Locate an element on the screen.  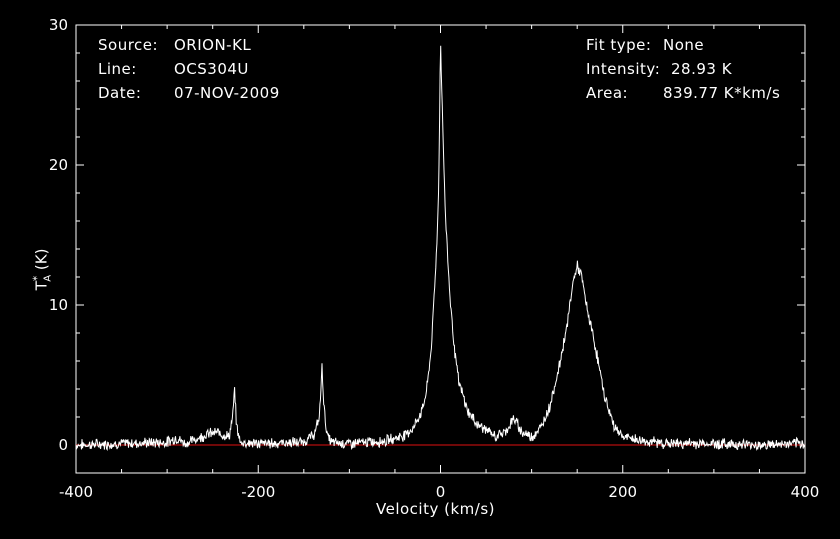
source-label: Source: is located at coordinates (128, 45).